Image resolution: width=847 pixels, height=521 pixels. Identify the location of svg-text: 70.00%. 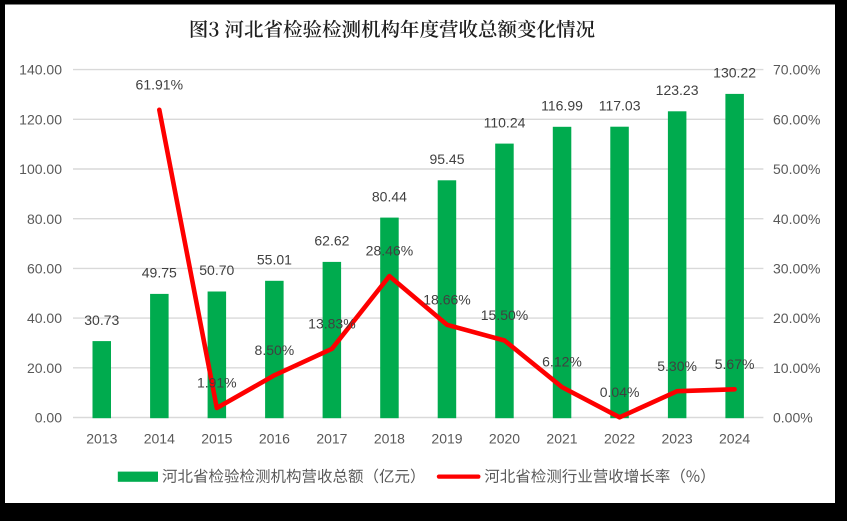
(796, 70).